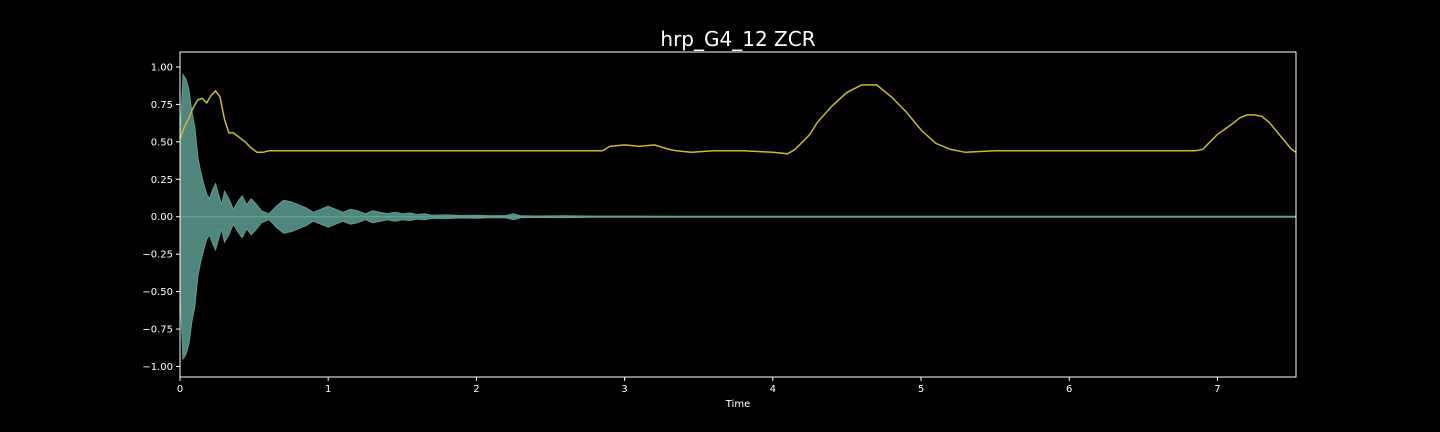 Image resolution: width=1440 pixels, height=432 pixels. Describe the element at coordinates (738, 119) in the screenshot. I see `zcr-series-line` at that location.